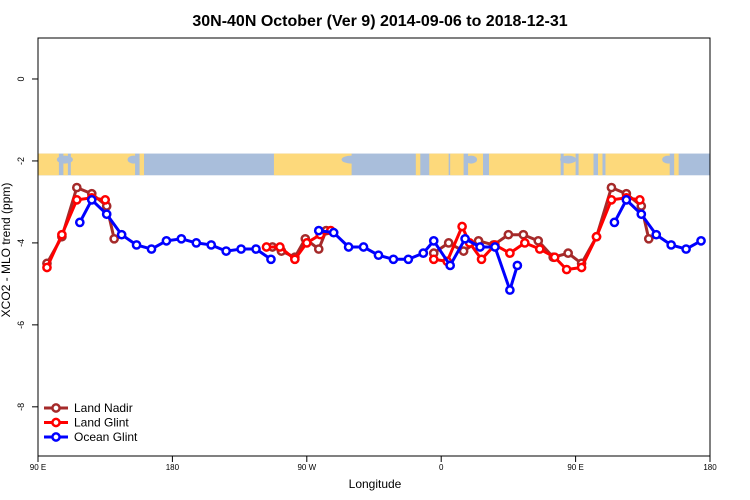 The height and width of the screenshot is (500, 750). I want to click on legend-label-land-glint: Land Glint, so click(101, 423).